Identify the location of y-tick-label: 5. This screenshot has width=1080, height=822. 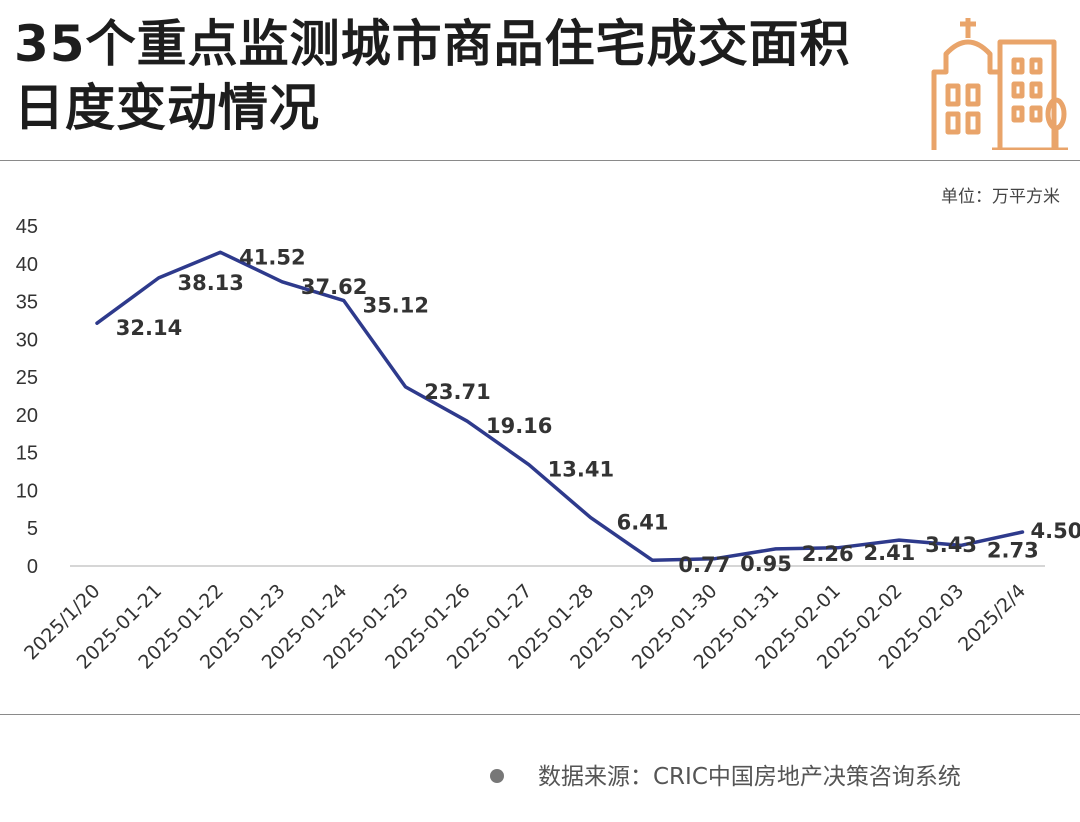
(32, 529).